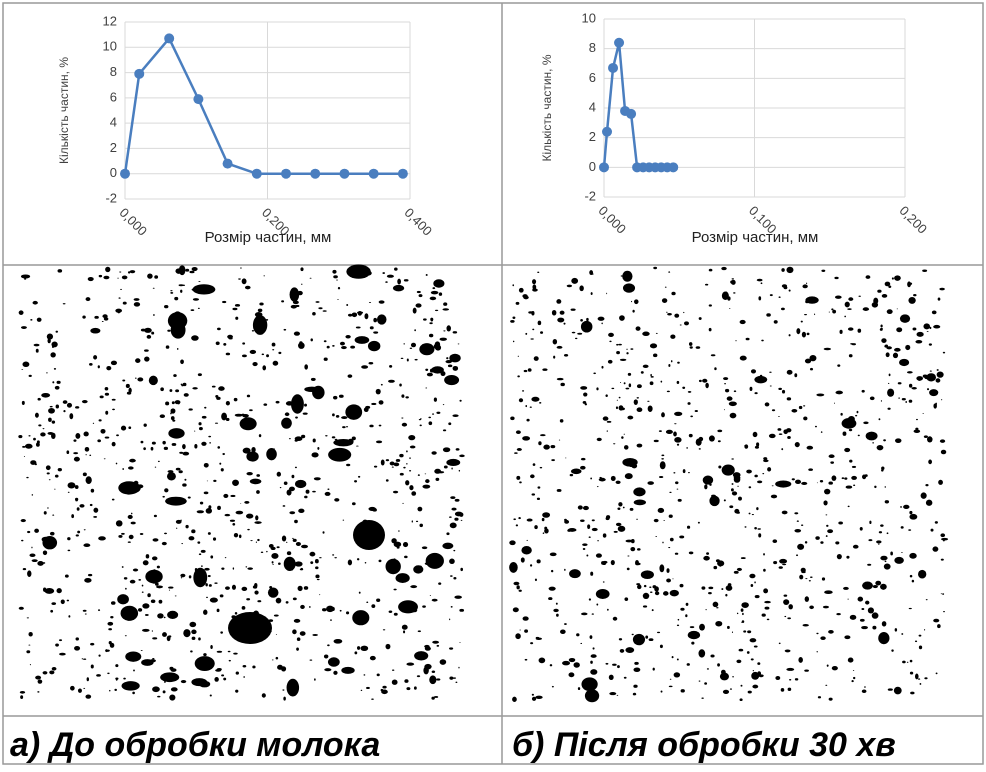 The width and height of the screenshot is (986, 772). Describe the element at coordinates (263, 105) in the screenshot. I see `data-line` at that location.